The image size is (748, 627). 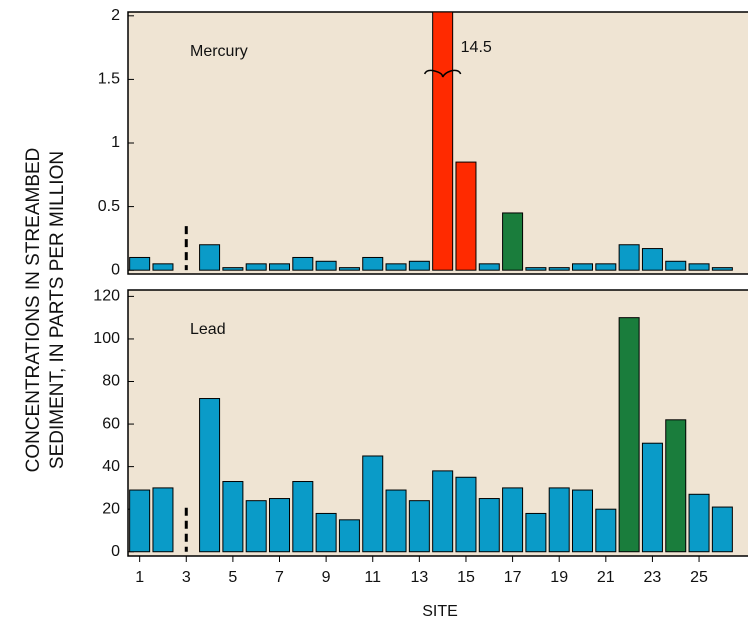 I want to click on x-tick-label: 13, so click(x=419, y=577).